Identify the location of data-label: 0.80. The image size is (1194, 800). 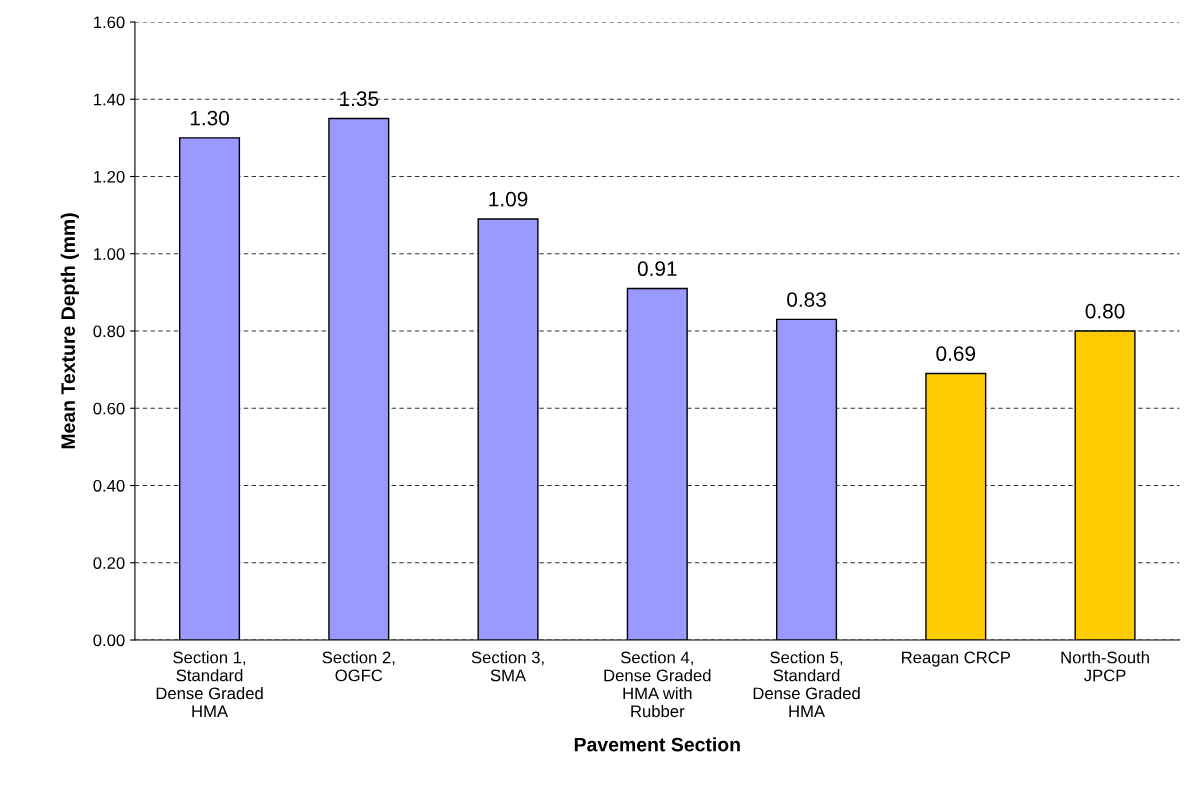
(1105, 311).